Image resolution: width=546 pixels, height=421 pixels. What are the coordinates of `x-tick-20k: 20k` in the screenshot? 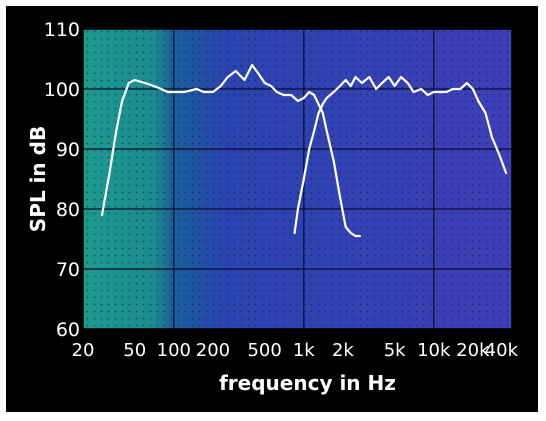 It's located at (473, 350).